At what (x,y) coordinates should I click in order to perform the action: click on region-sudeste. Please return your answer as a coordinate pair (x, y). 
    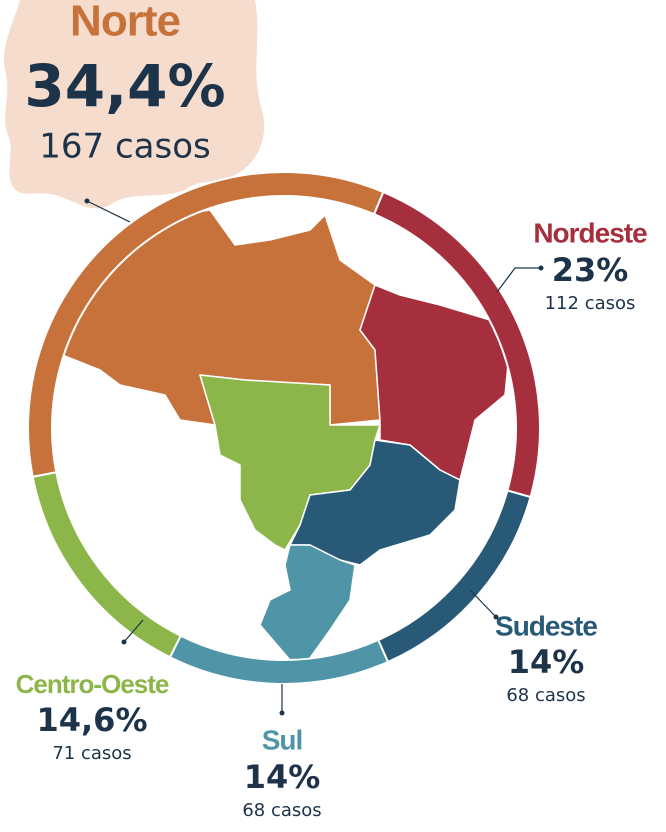
    Looking at the image, I should click on (375, 502).